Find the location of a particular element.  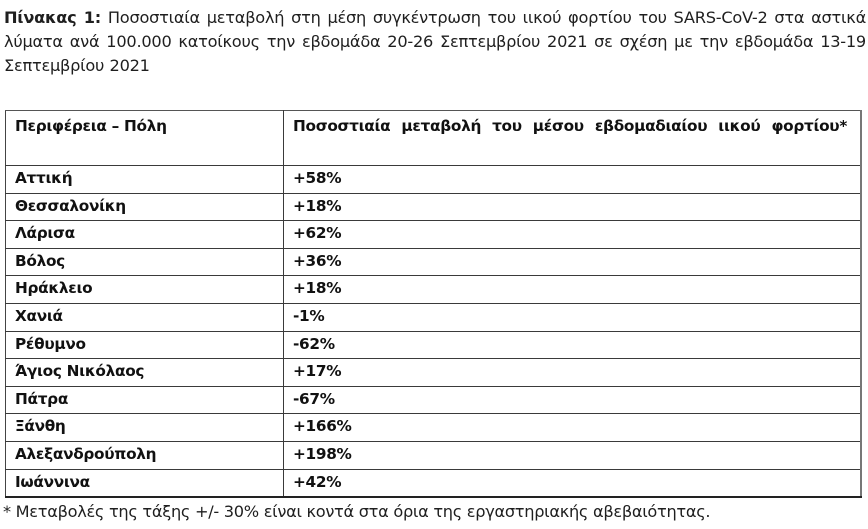

cell-city: Βόλος is located at coordinates (144, 262).